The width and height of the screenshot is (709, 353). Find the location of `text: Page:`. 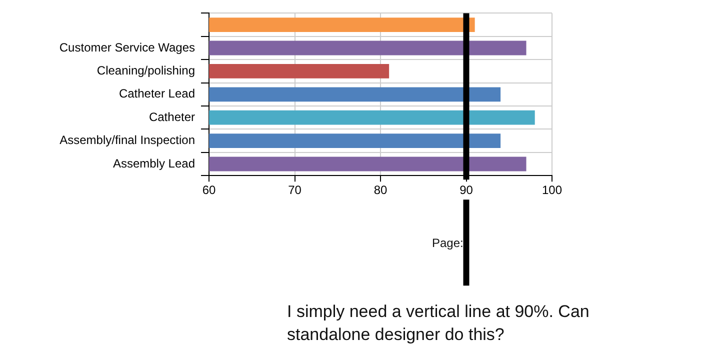

text: Page: is located at coordinates (448, 243).